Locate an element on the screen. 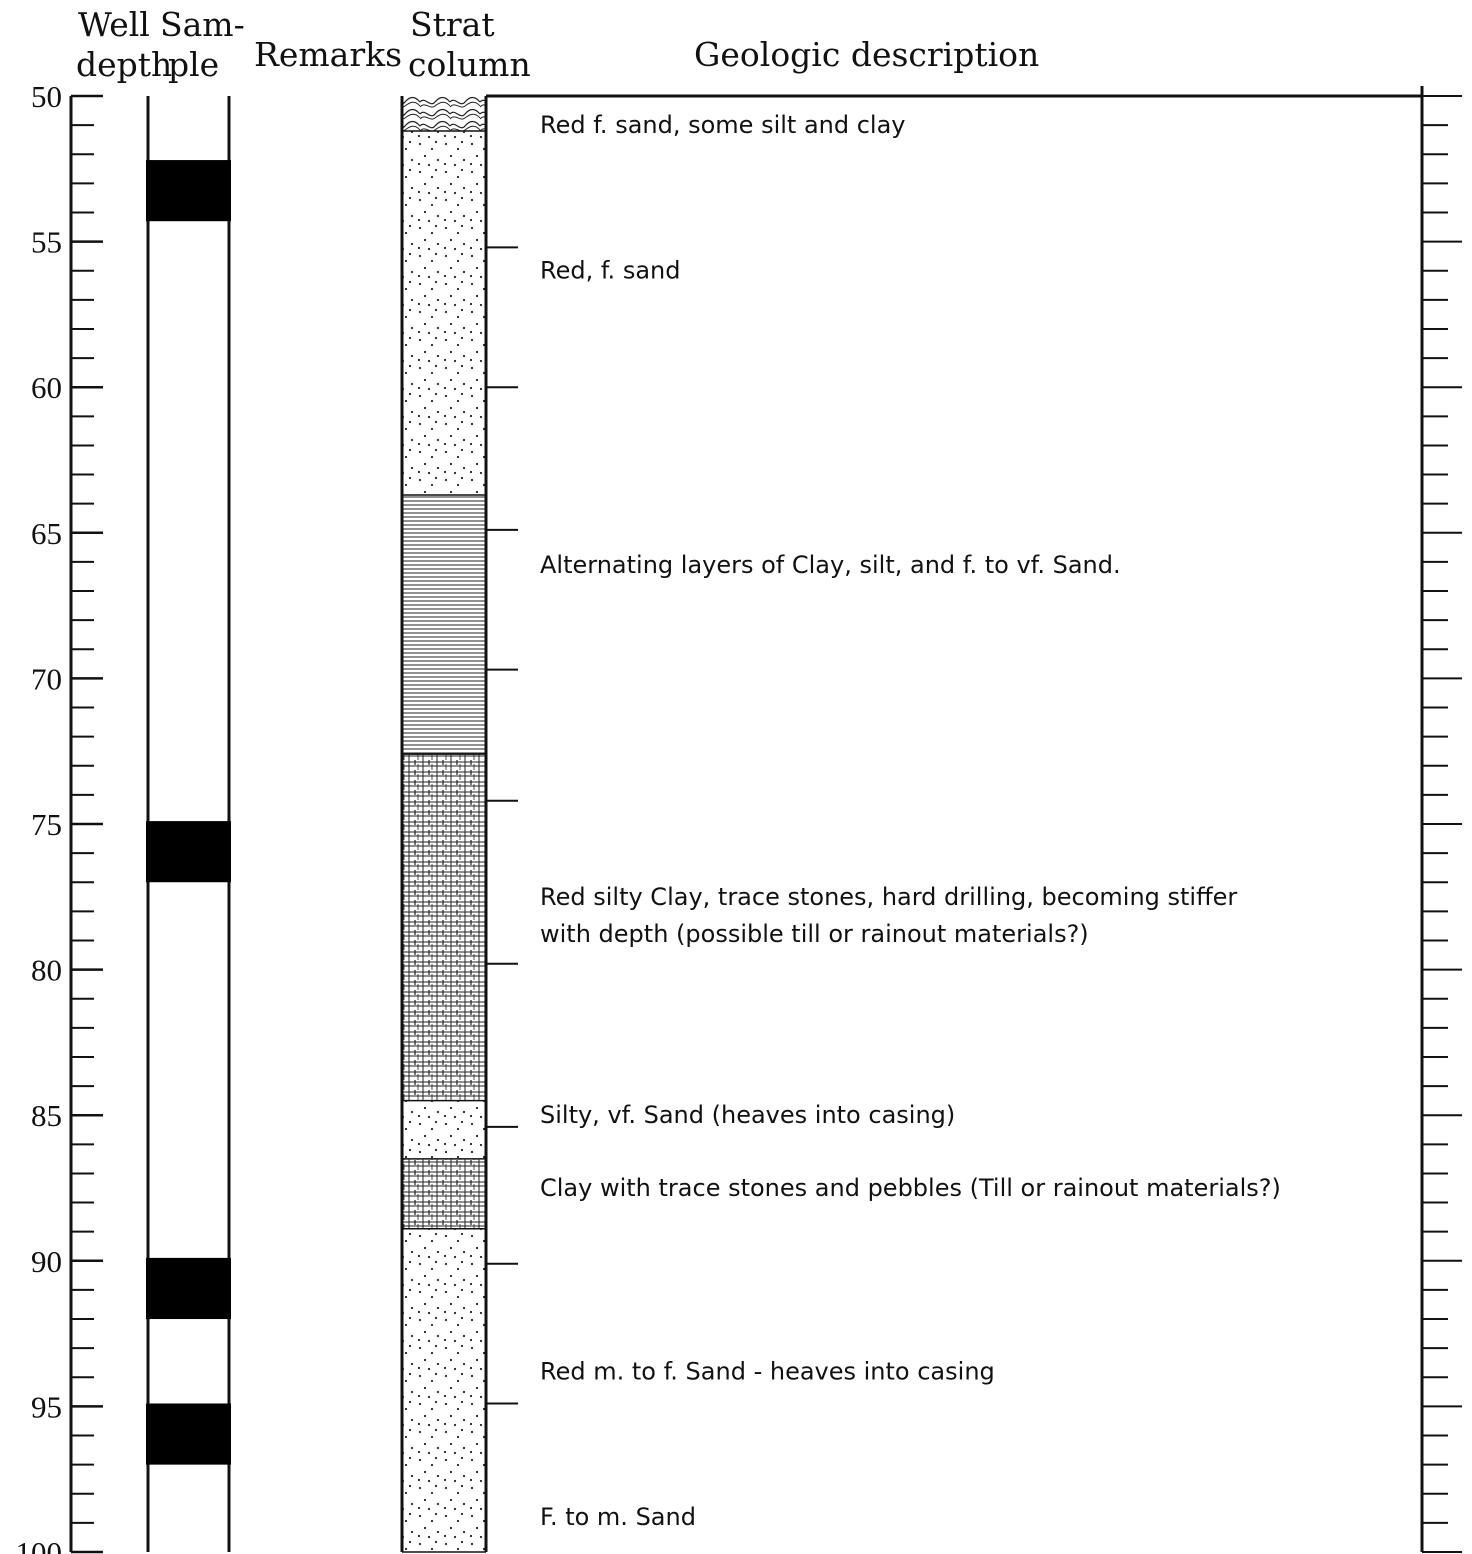 The height and width of the screenshot is (1554, 1472). strat-layer-contorted is located at coordinates (444, 113).